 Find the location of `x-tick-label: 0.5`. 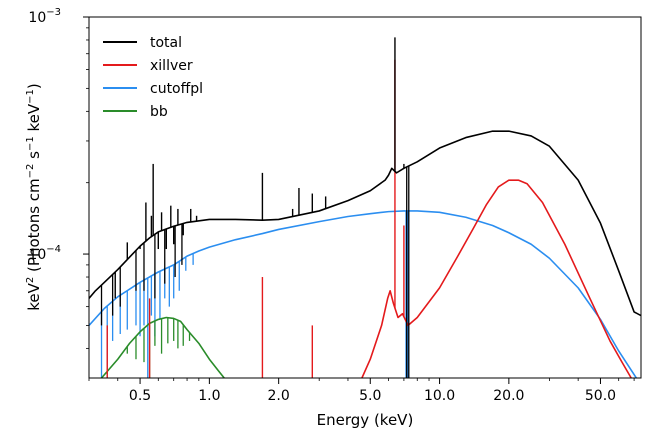

x-tick-label: 0.5 is located at coordinates (140, 396).